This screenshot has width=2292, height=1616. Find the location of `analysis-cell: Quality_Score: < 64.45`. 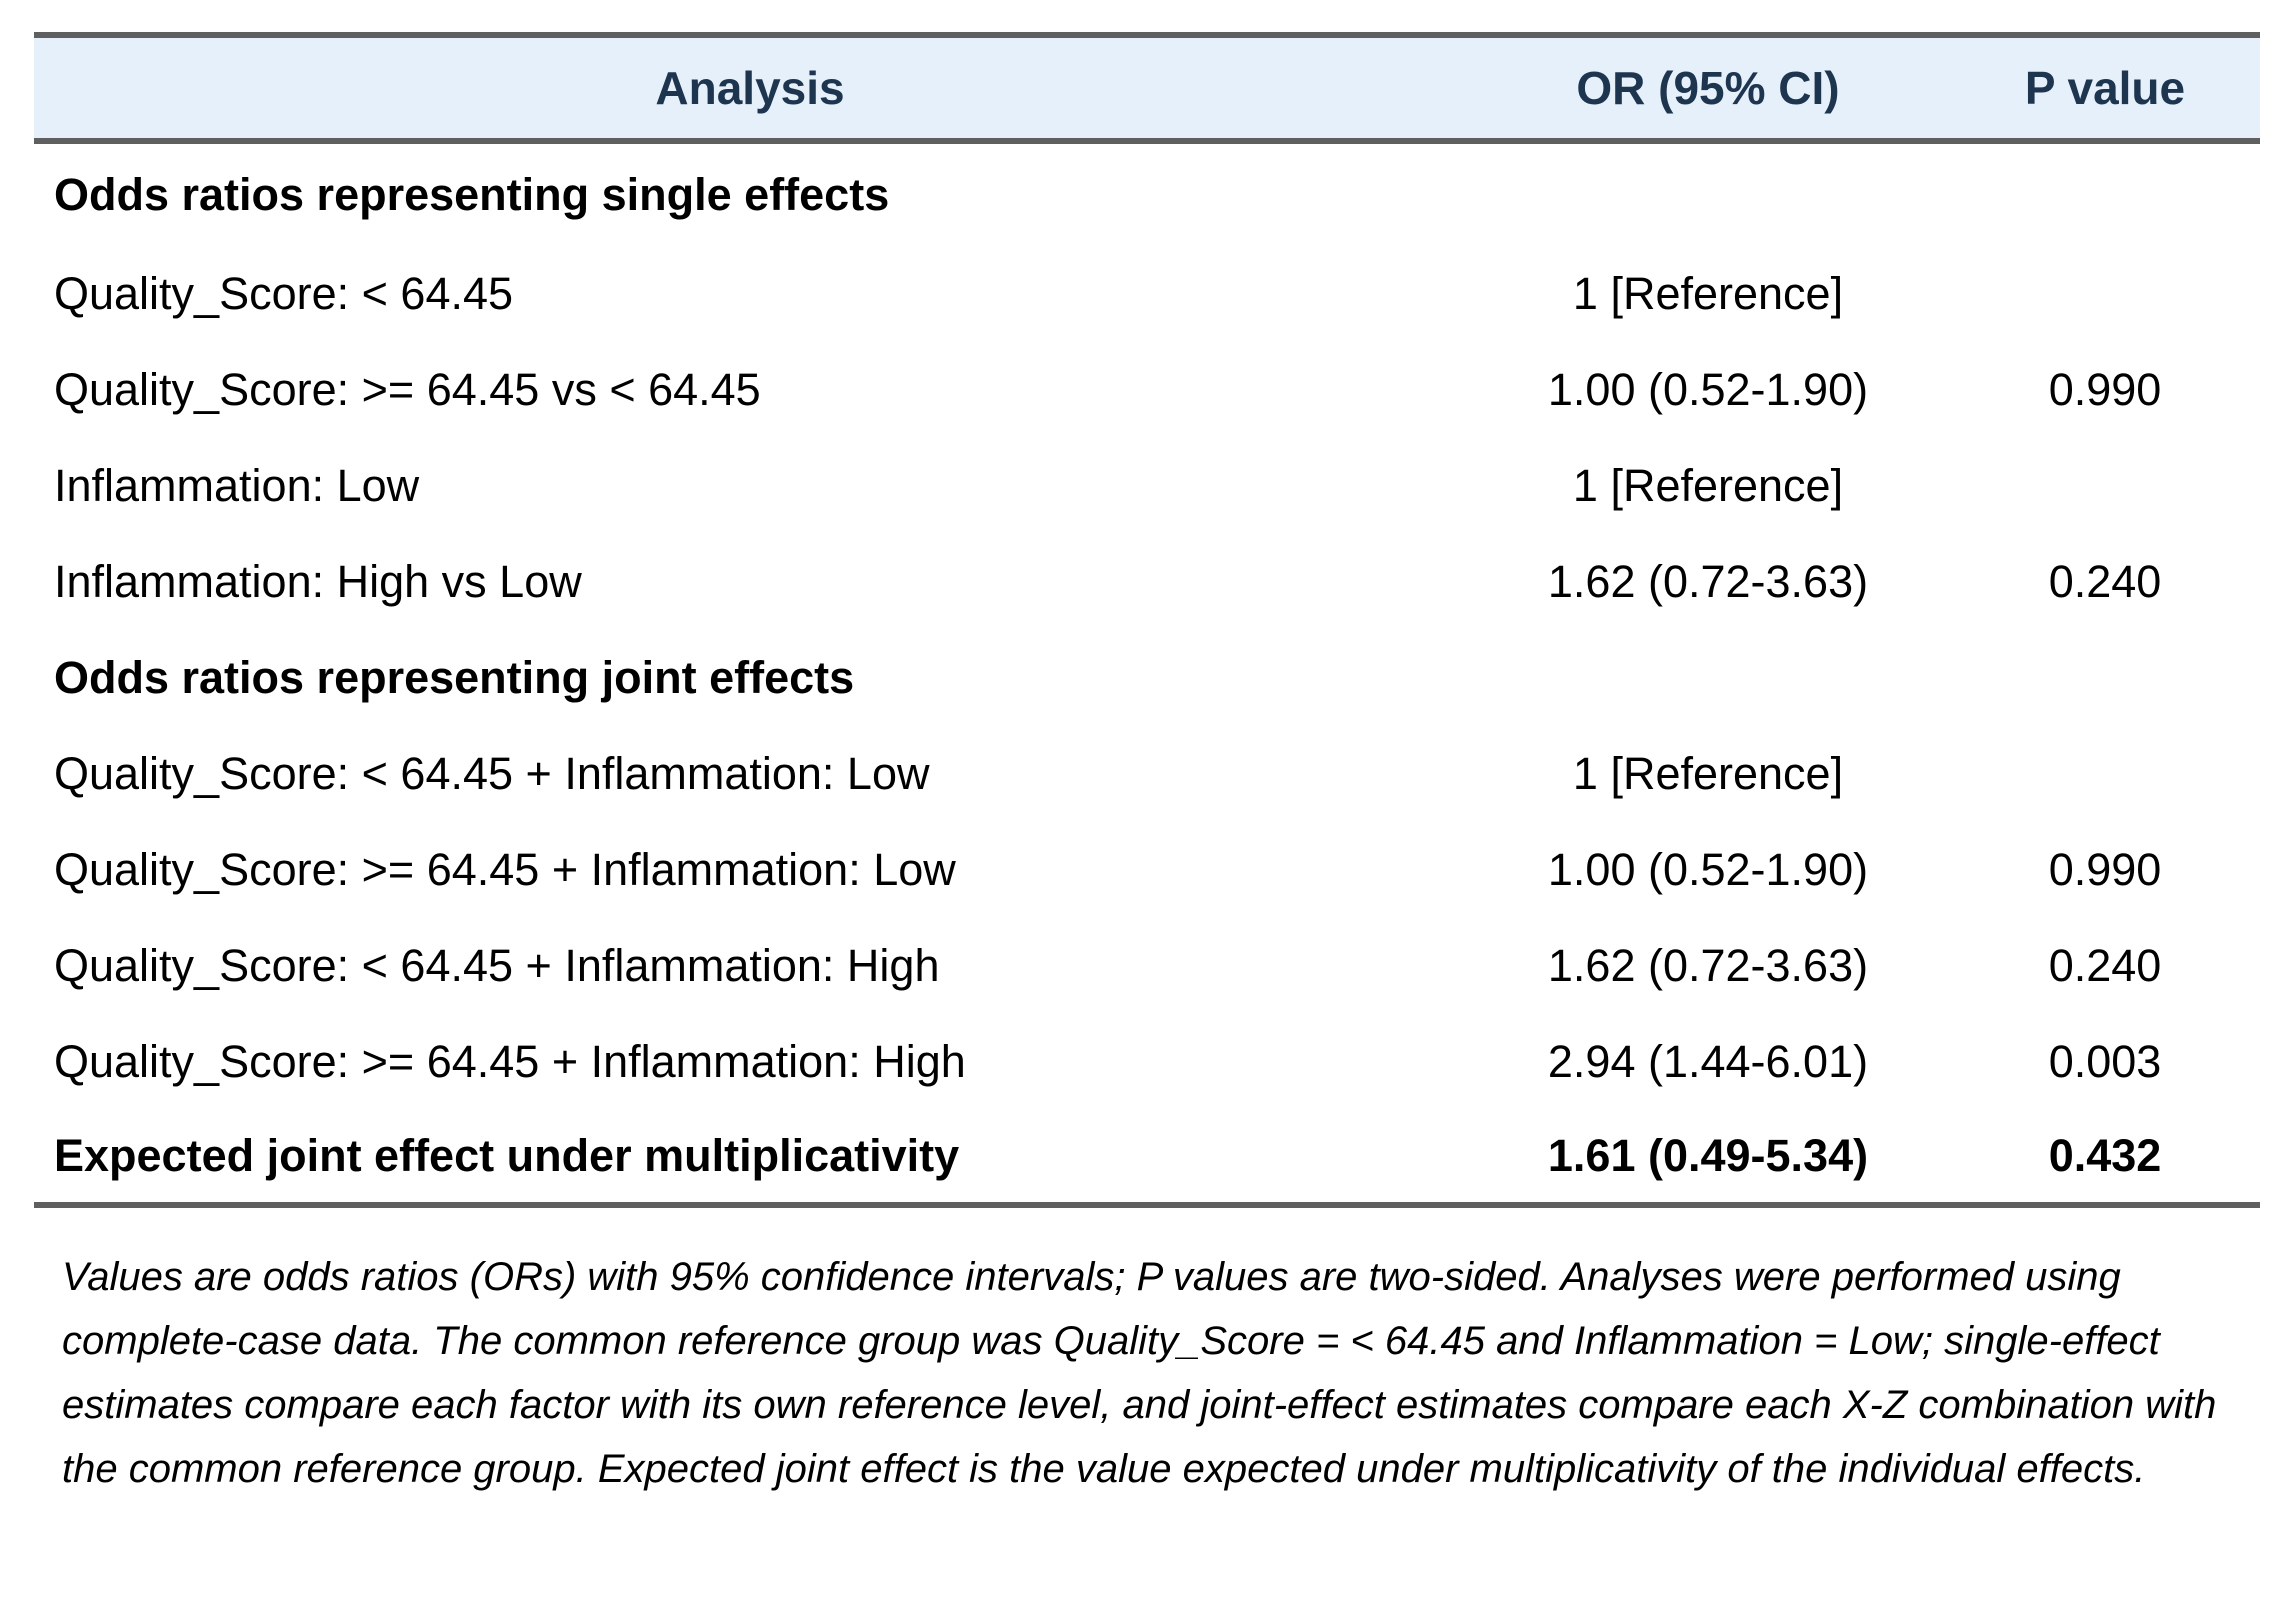

analysis-cell: Quality_Score: < 64.45 is located at coordinates (284, 293).